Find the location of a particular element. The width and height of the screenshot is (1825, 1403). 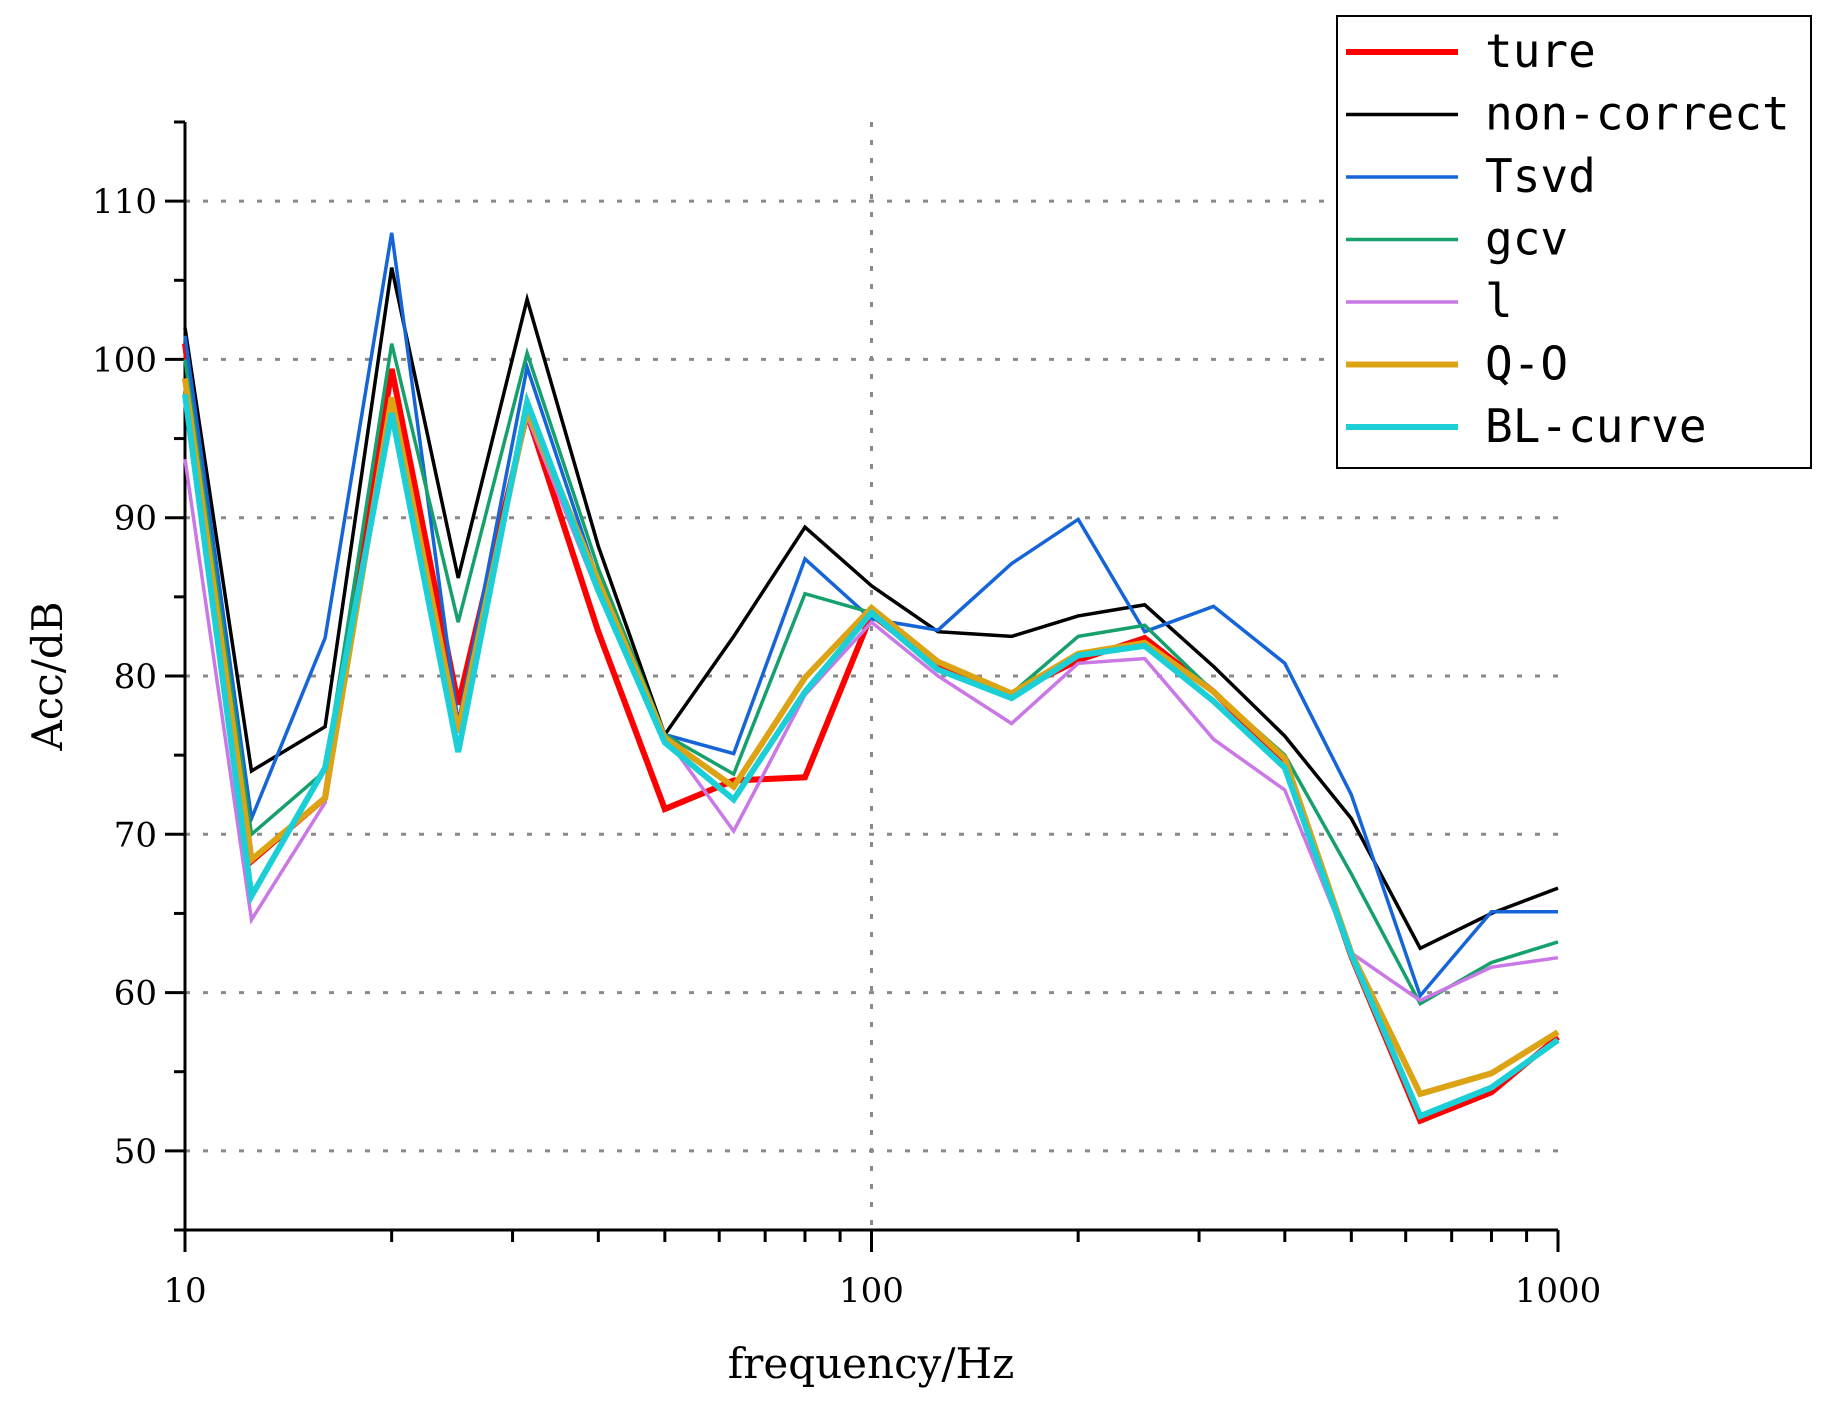

y-tick-label: 70 is located at coordinates (135, 835).